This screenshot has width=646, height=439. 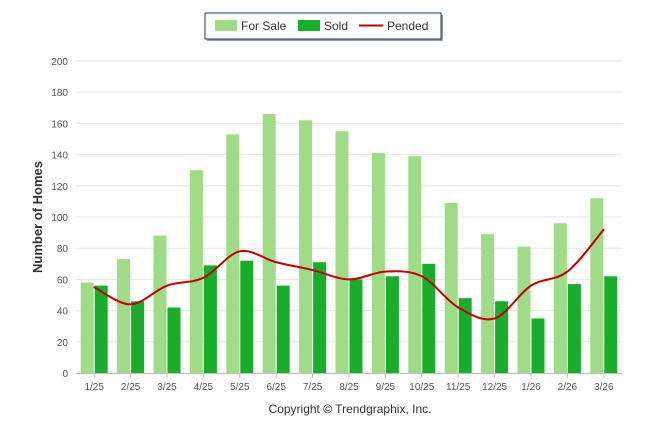 I want to click on x-tick-label-1-26: 1/26, so click(x=531, y=387).